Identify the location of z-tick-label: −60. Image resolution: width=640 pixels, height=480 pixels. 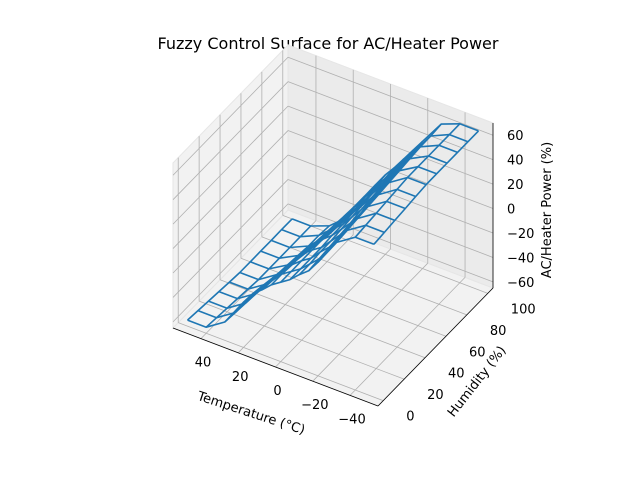
(520, 283).